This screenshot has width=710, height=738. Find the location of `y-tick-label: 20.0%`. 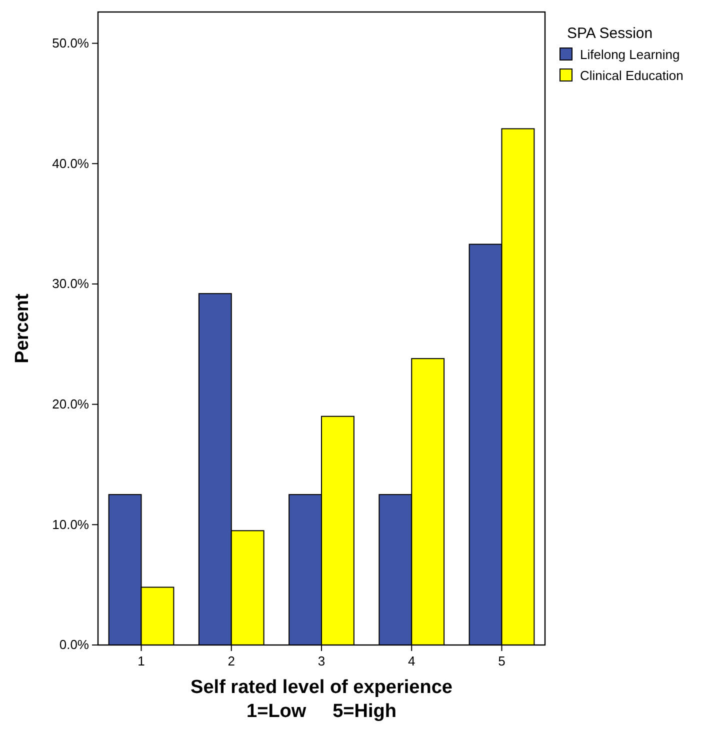

y-tick-label: 20.0% is located at coordinates (71, 404).